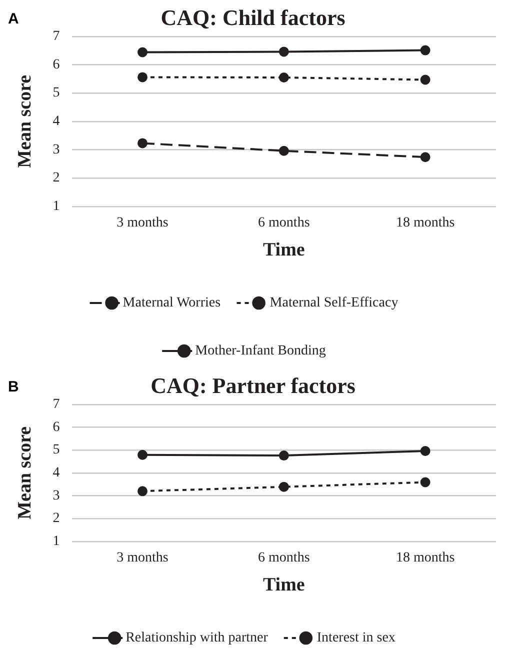 The height and width of the screenshot is (655, 506). What do you see at coordinates (13, 19) in the screenshot?
I see `text: A` at bounding box center [13, 19].